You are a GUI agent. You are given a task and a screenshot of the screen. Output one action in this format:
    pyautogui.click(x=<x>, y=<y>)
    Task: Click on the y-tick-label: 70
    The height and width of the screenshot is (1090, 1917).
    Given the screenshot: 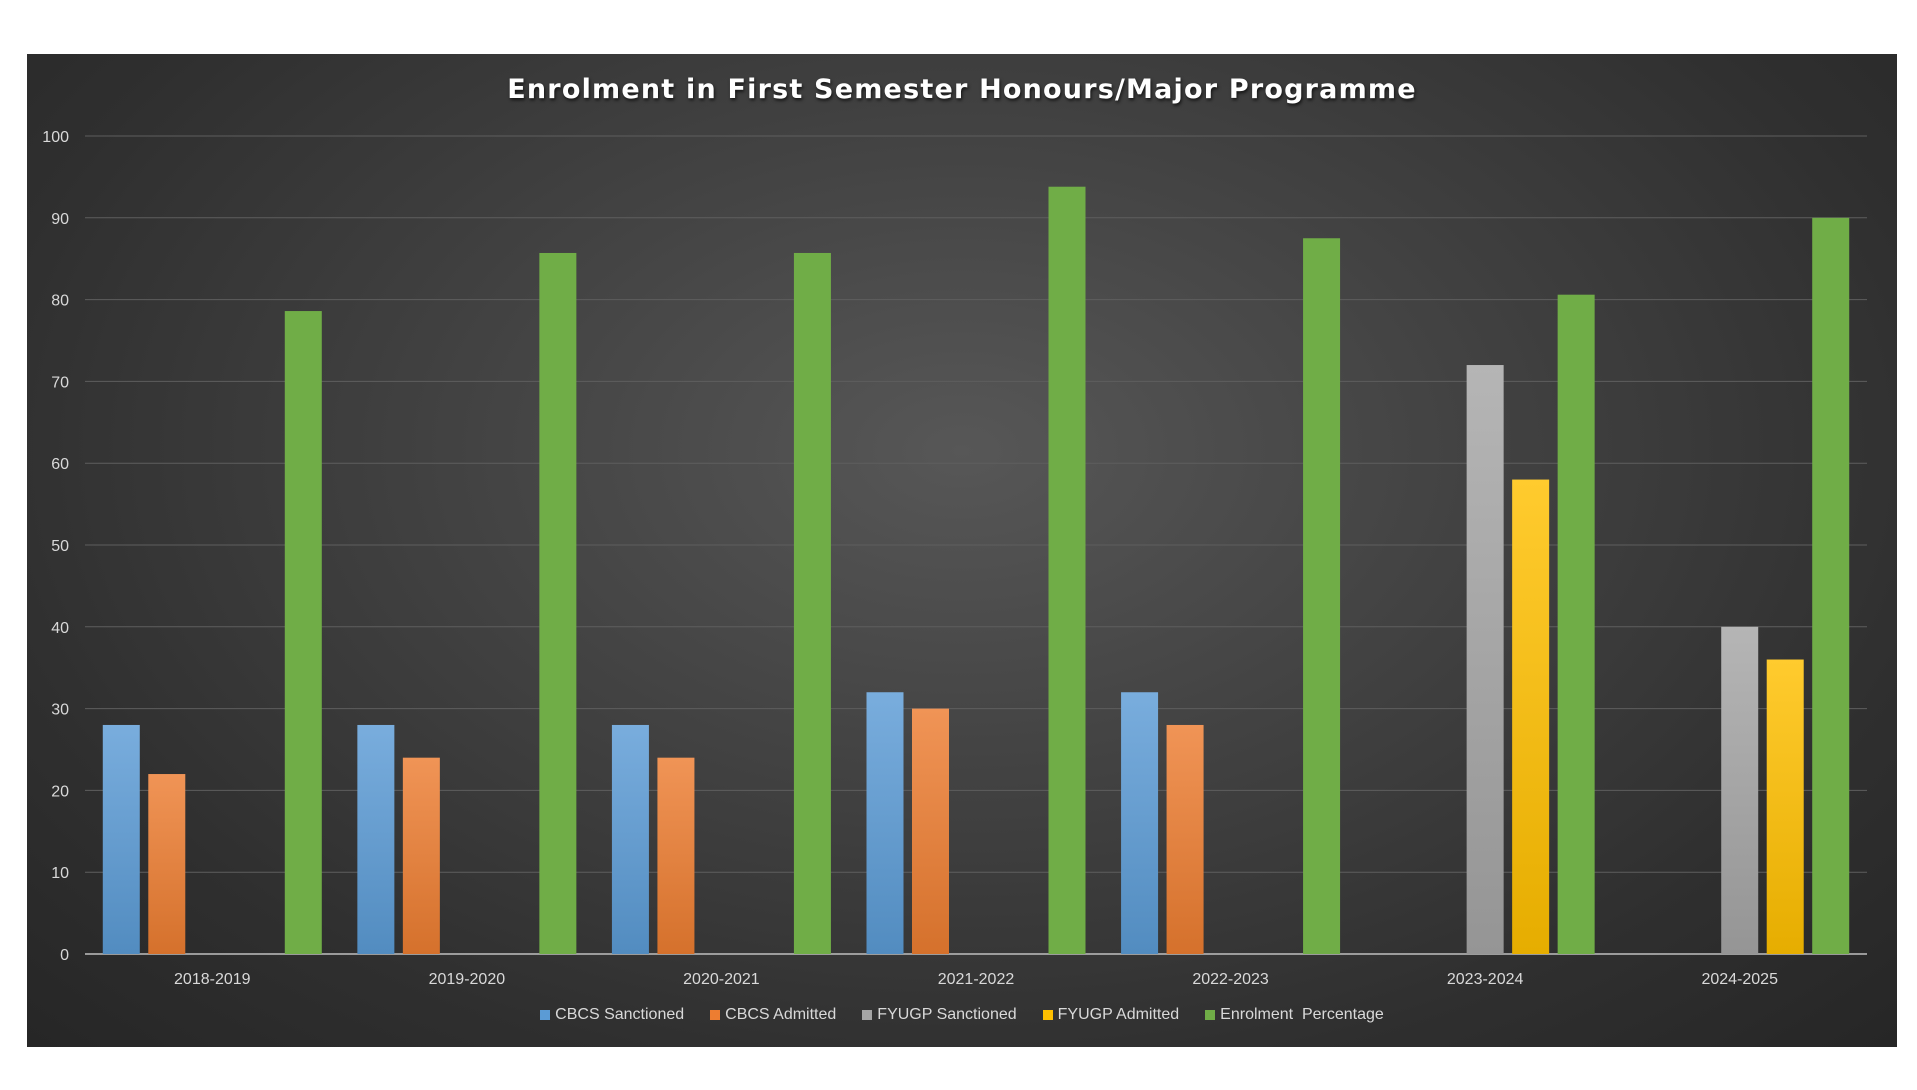 What is the action you would take?
    pyautogui.click(x=60, y=382)
    